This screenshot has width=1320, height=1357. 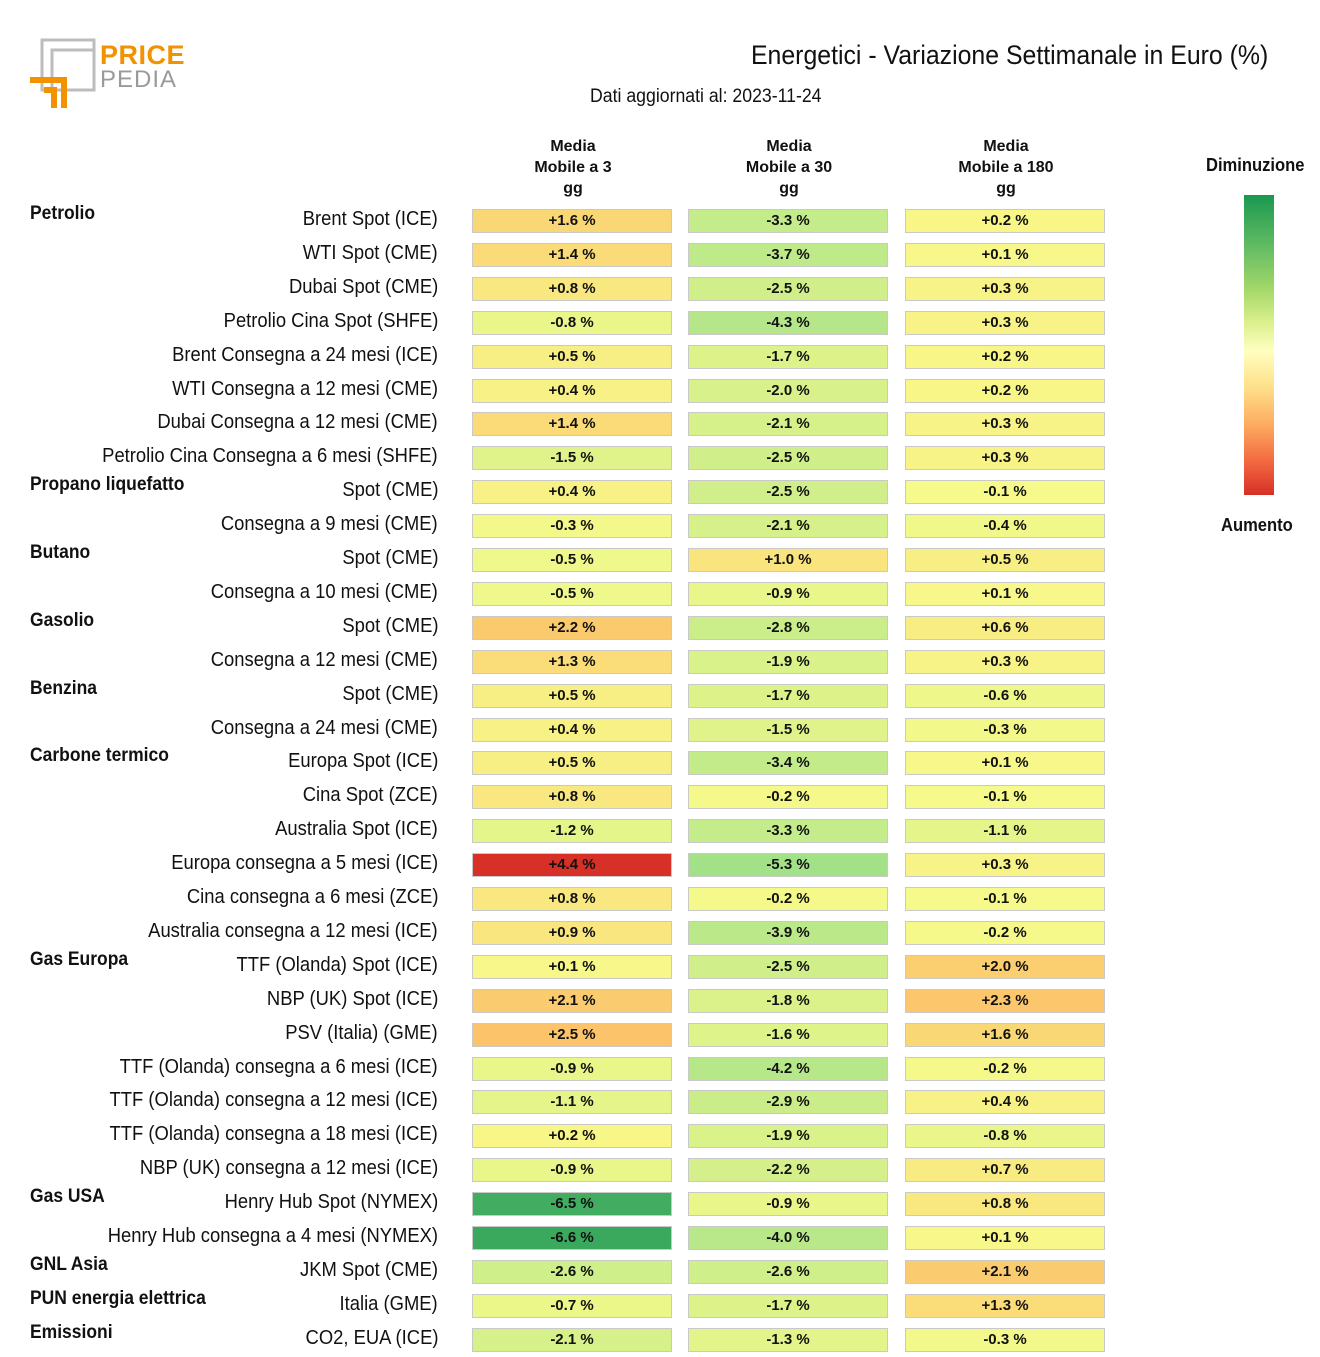 I want to click on column-header-line: Mobile a 180, so click(x=1006, y=167).